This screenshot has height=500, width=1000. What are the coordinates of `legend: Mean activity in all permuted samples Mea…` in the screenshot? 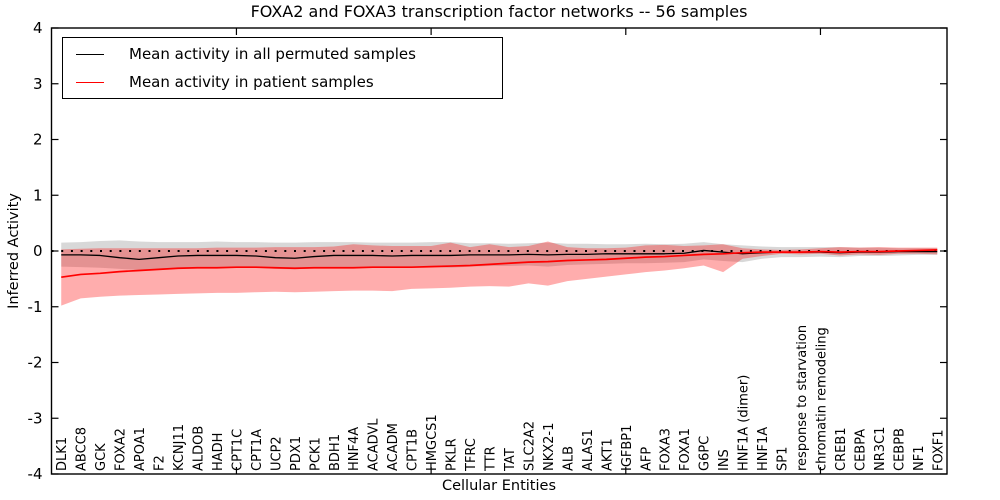 It's located at (282, 68).